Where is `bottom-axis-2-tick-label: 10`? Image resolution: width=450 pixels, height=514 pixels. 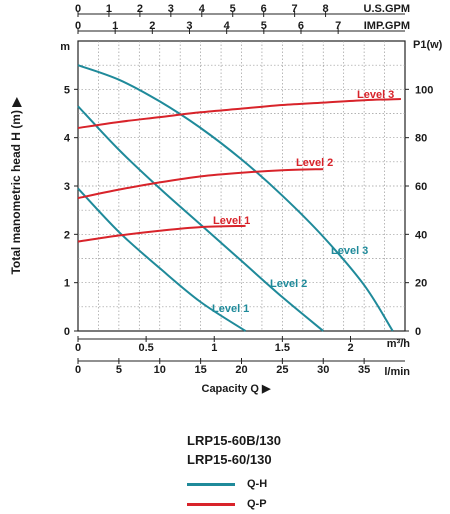
bottom-axis-2-tick-label: 10 is located at coordinates (160, 370).